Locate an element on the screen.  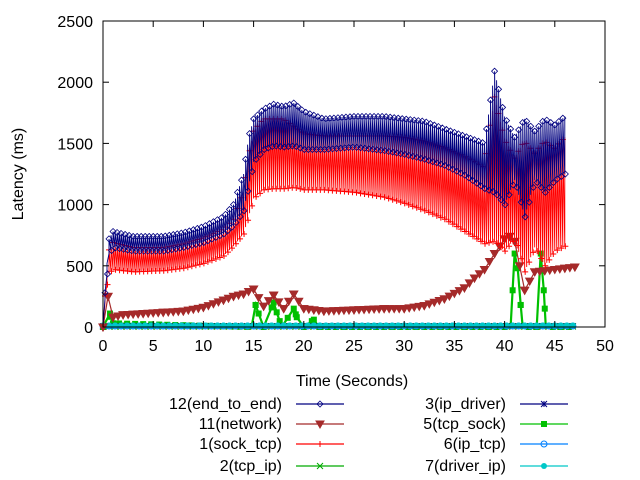
legend-label: 12(end_to_end) is located at coordinates (225, 404).